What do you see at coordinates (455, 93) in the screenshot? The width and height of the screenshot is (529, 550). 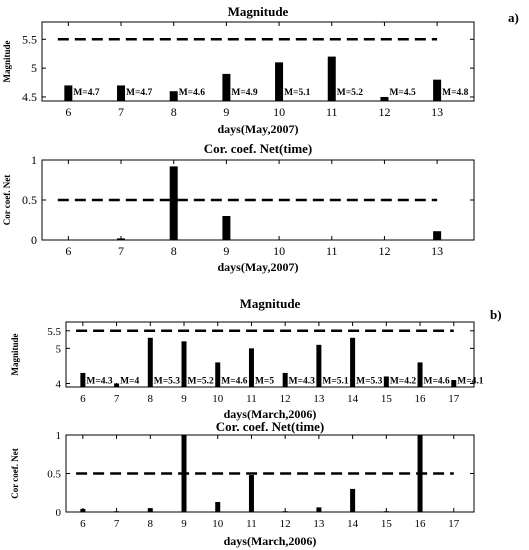 I see `bar-value-label: M=4.8` at bounding box center [455, 93].